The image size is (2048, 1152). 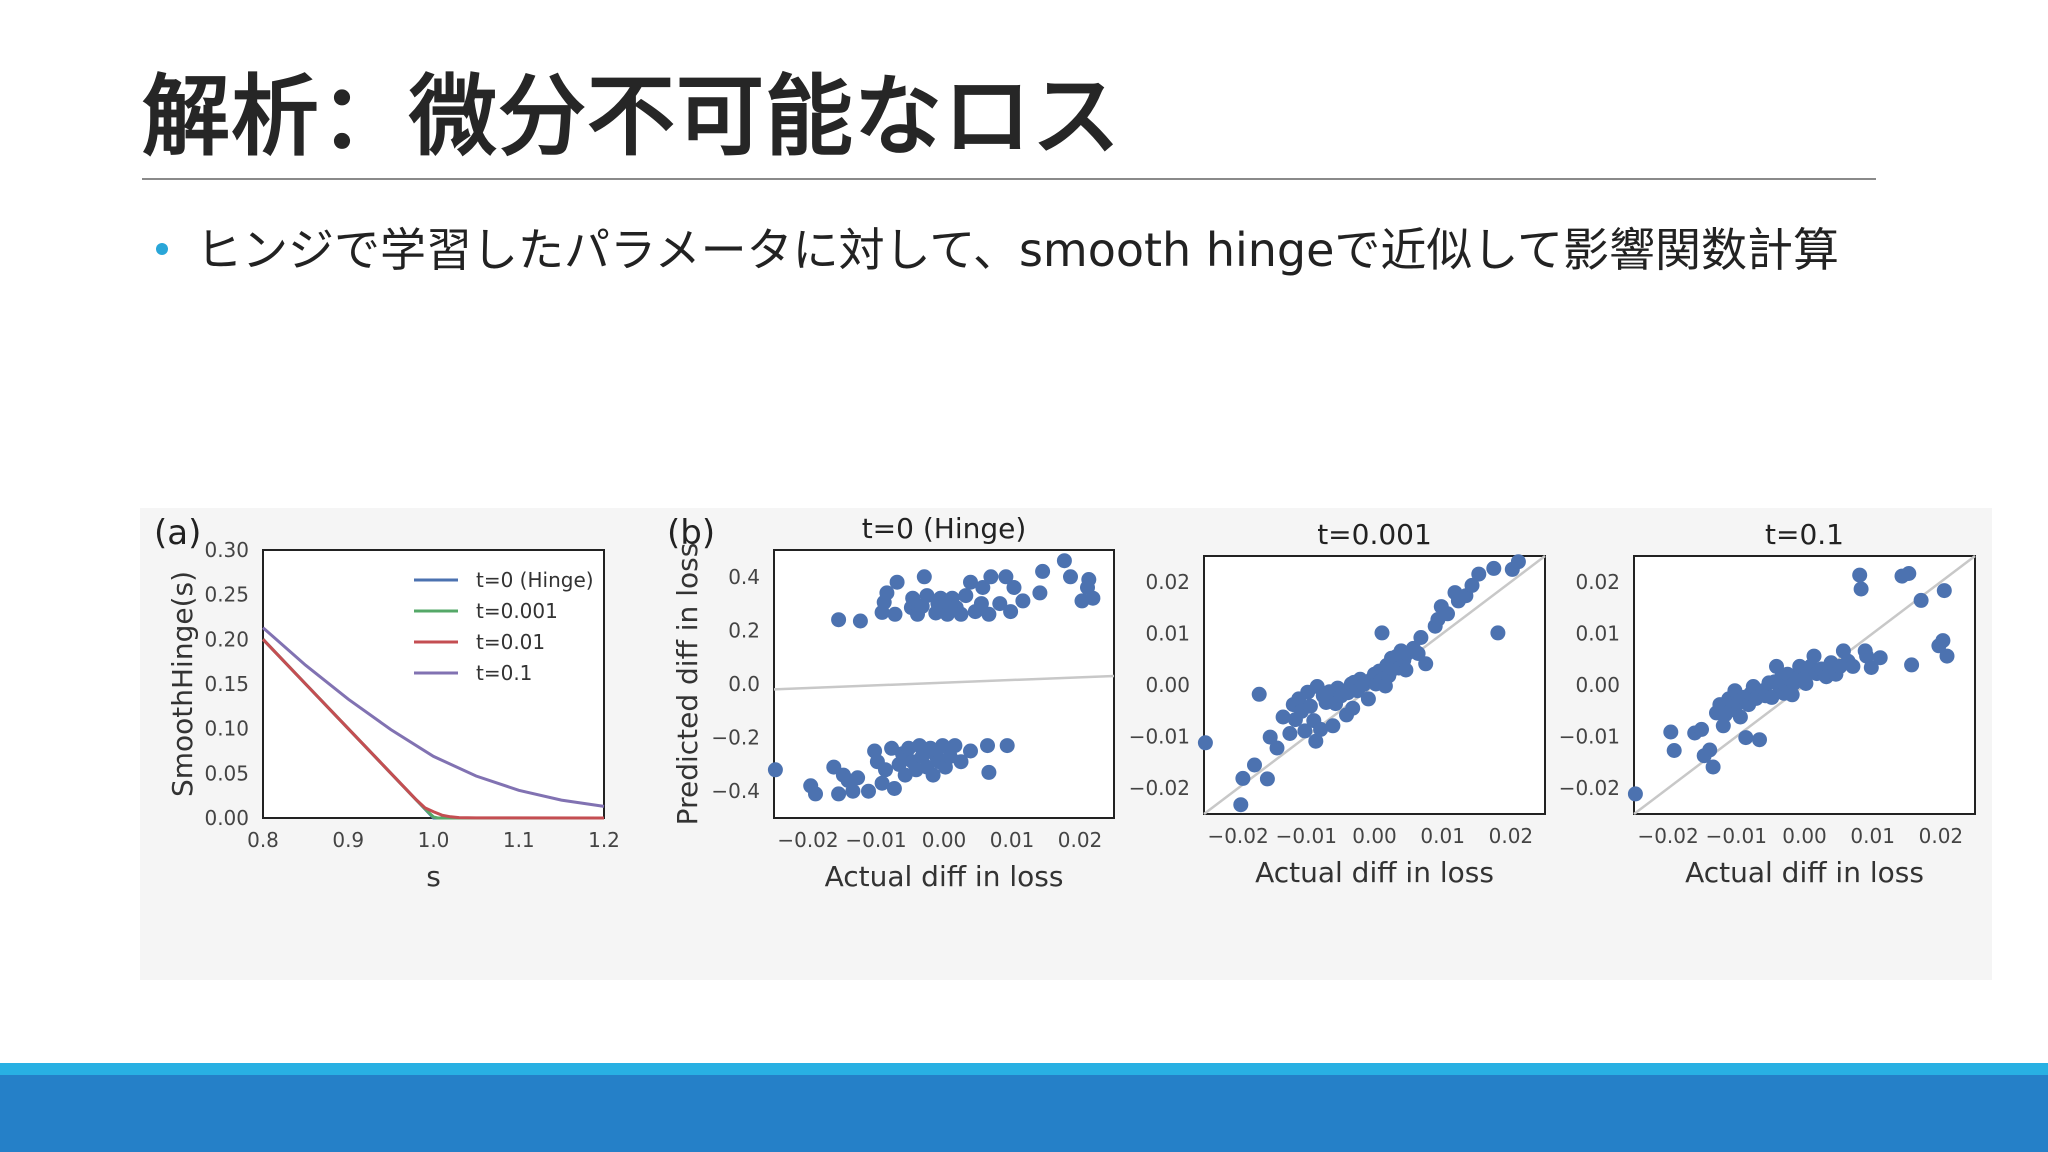 I want to click on panel-2-reference-line, so click(x=944, y=682).